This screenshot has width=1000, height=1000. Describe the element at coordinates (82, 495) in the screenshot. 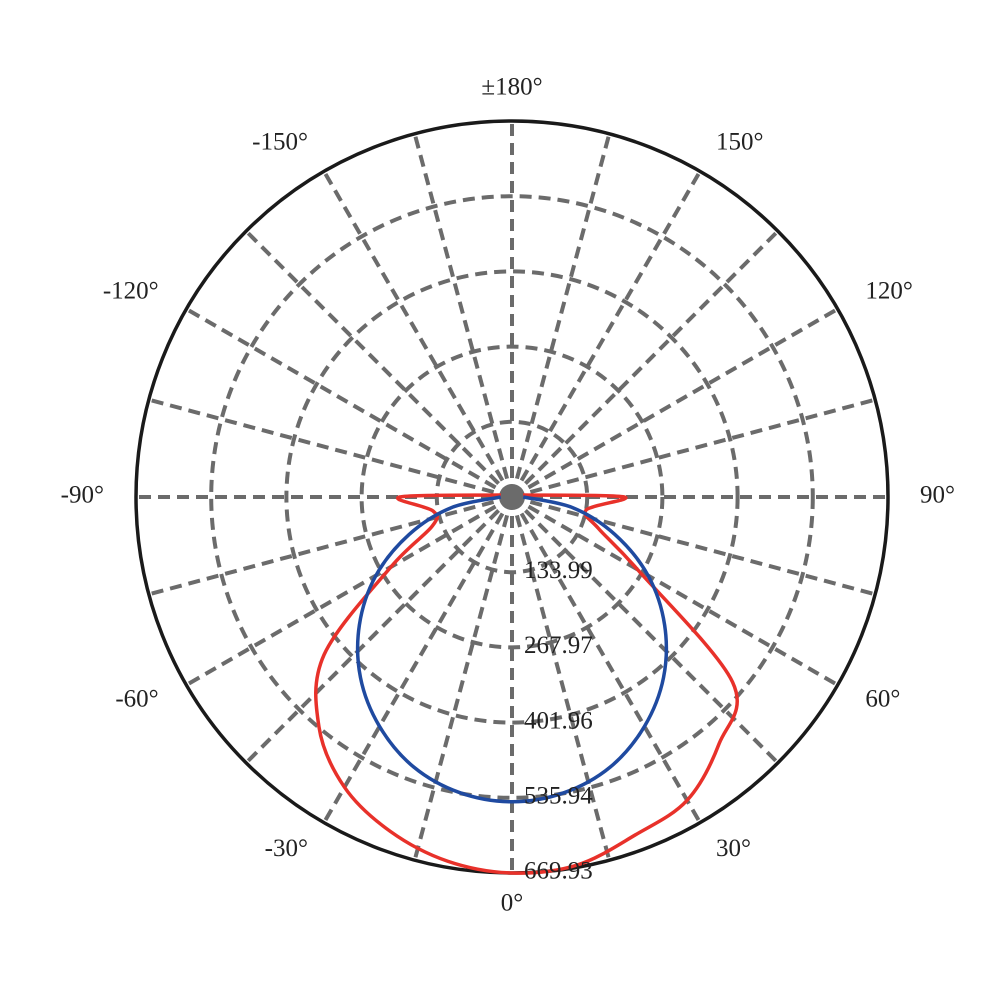

I see `angle-label: -90°` at that location.